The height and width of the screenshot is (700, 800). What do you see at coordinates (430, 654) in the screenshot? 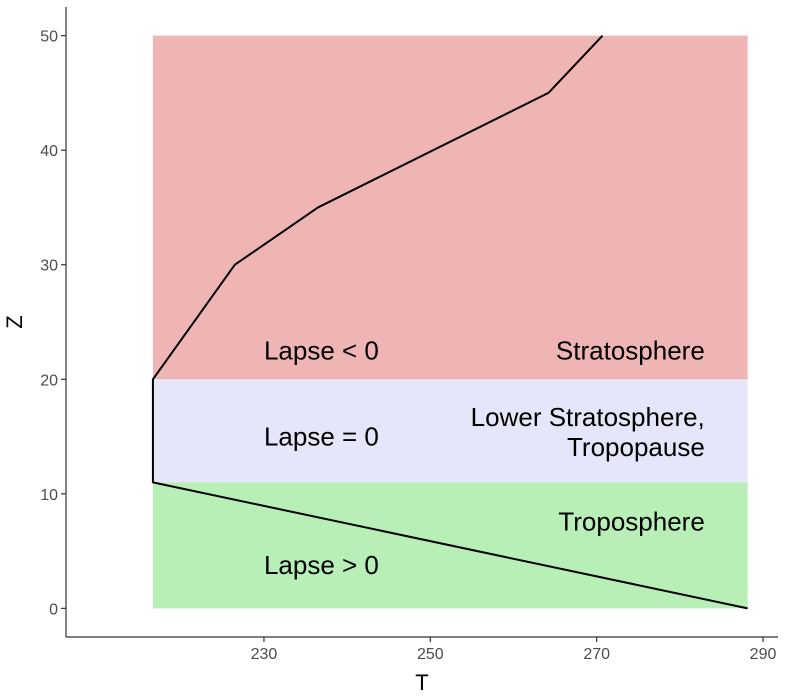
I see `x-tick-label: 250` at bounding box center [430, 654].